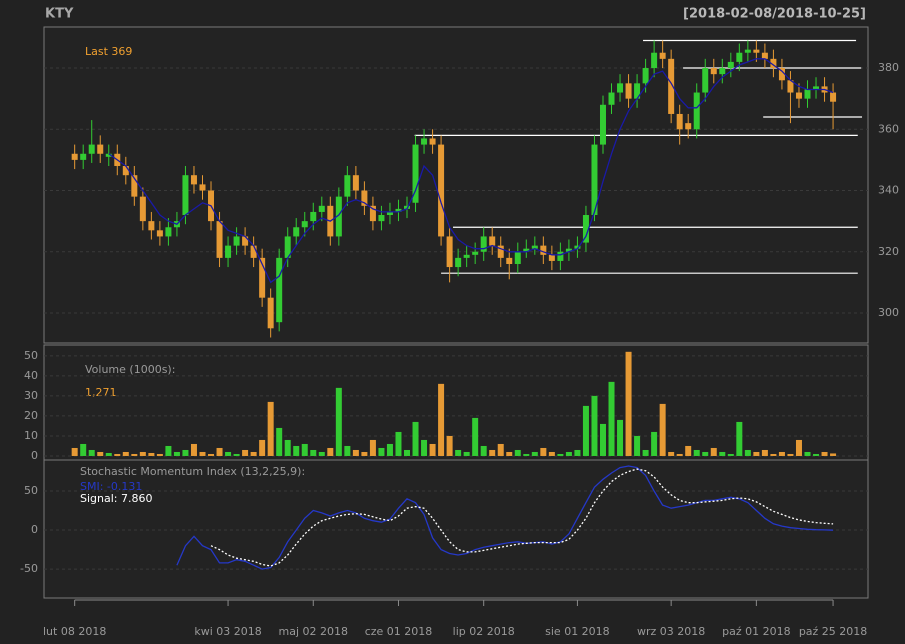 Image resolution: width=905 pixels, height=644 pixels. I want to click on y-tick-label: 50, so click(31, 355).